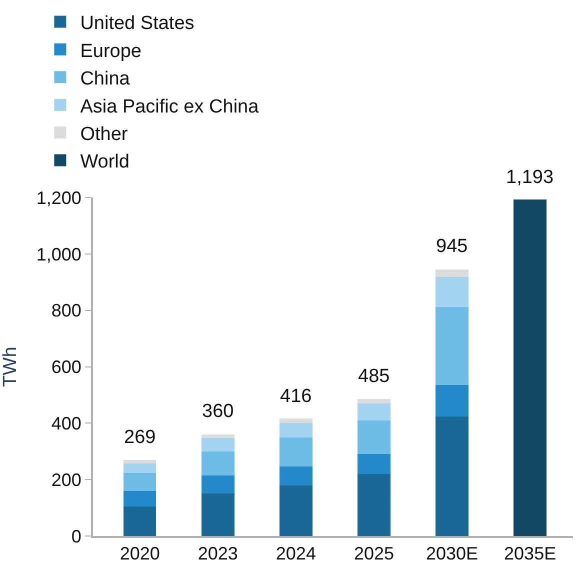 Image resolution: width=581 pixels, height=576 pixels. Describe the element at coordinates (10, 366) in the screenshot. I see `y-axis-title: TWh` at that location.